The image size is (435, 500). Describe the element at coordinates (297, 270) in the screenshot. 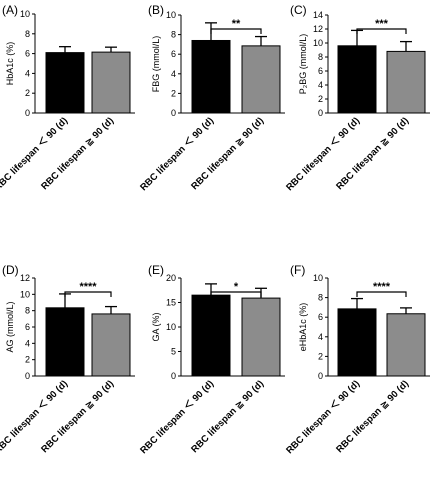

I see `panel-label: (F)` at that location.